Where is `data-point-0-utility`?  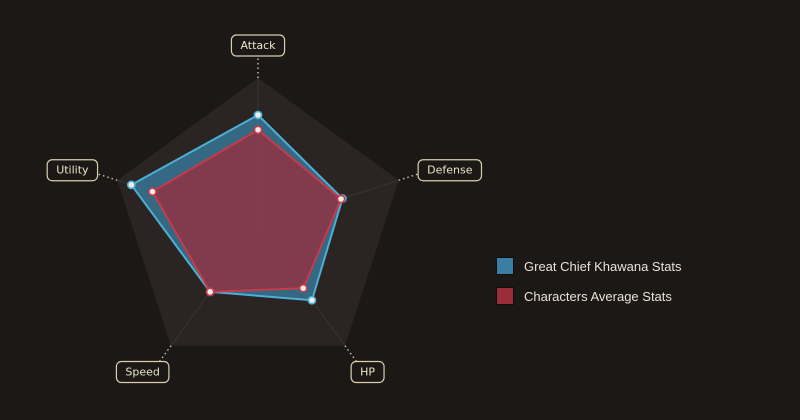
data-point-0-utility is located at coordinates (131, 185).